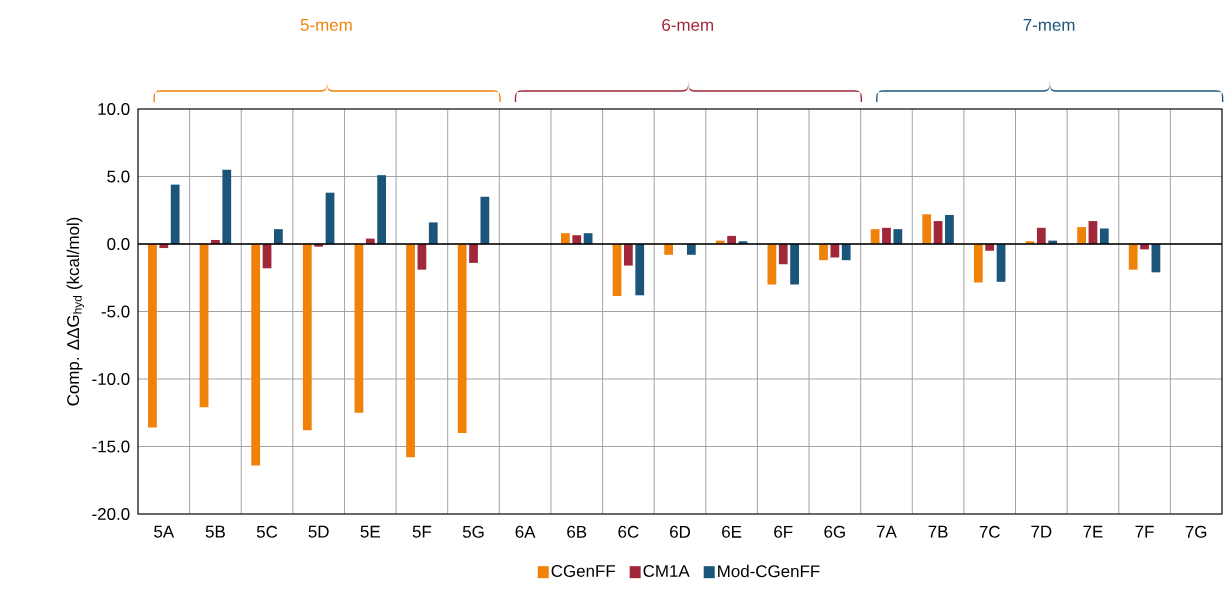  What do you see at coordinates (628, 531) in the screenshot?
I see `x-tick-label: 6C` at bounding box center [628, 531].